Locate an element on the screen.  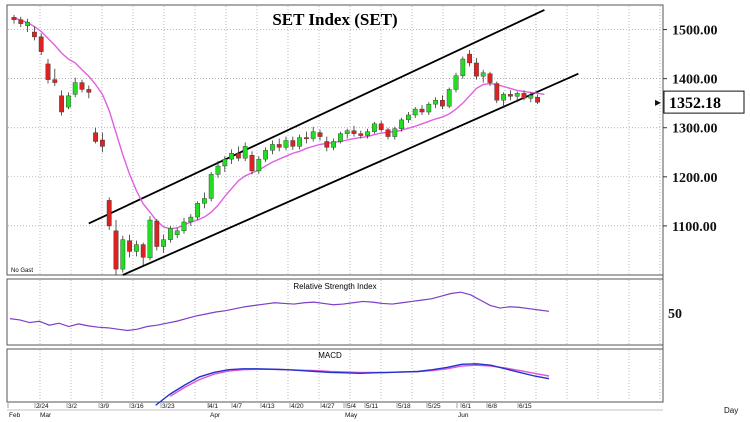
x-tick-label: 6/15 is located at coordinates (525, 406).